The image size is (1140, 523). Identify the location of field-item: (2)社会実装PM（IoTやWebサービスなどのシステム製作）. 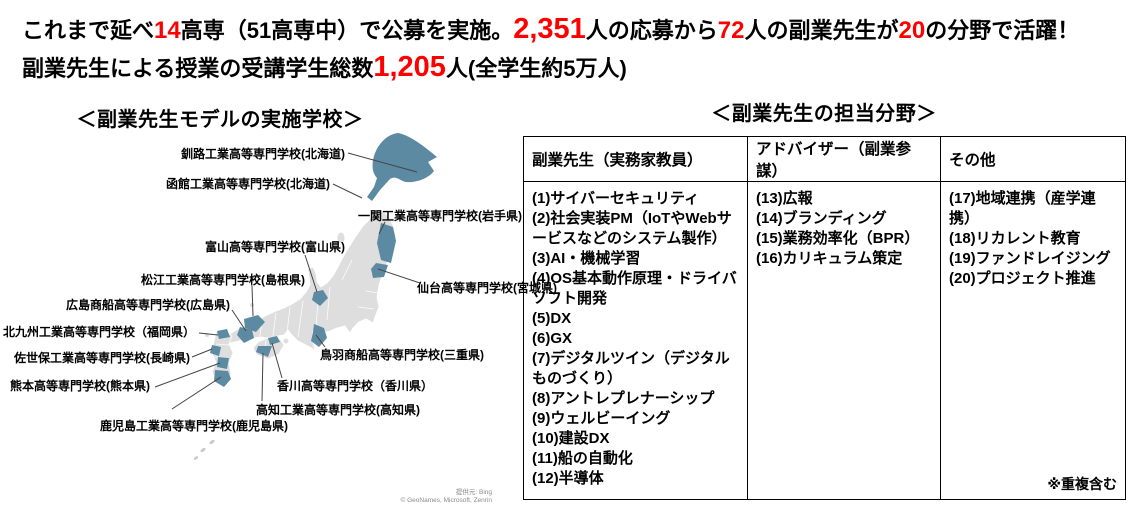
(632, 228).